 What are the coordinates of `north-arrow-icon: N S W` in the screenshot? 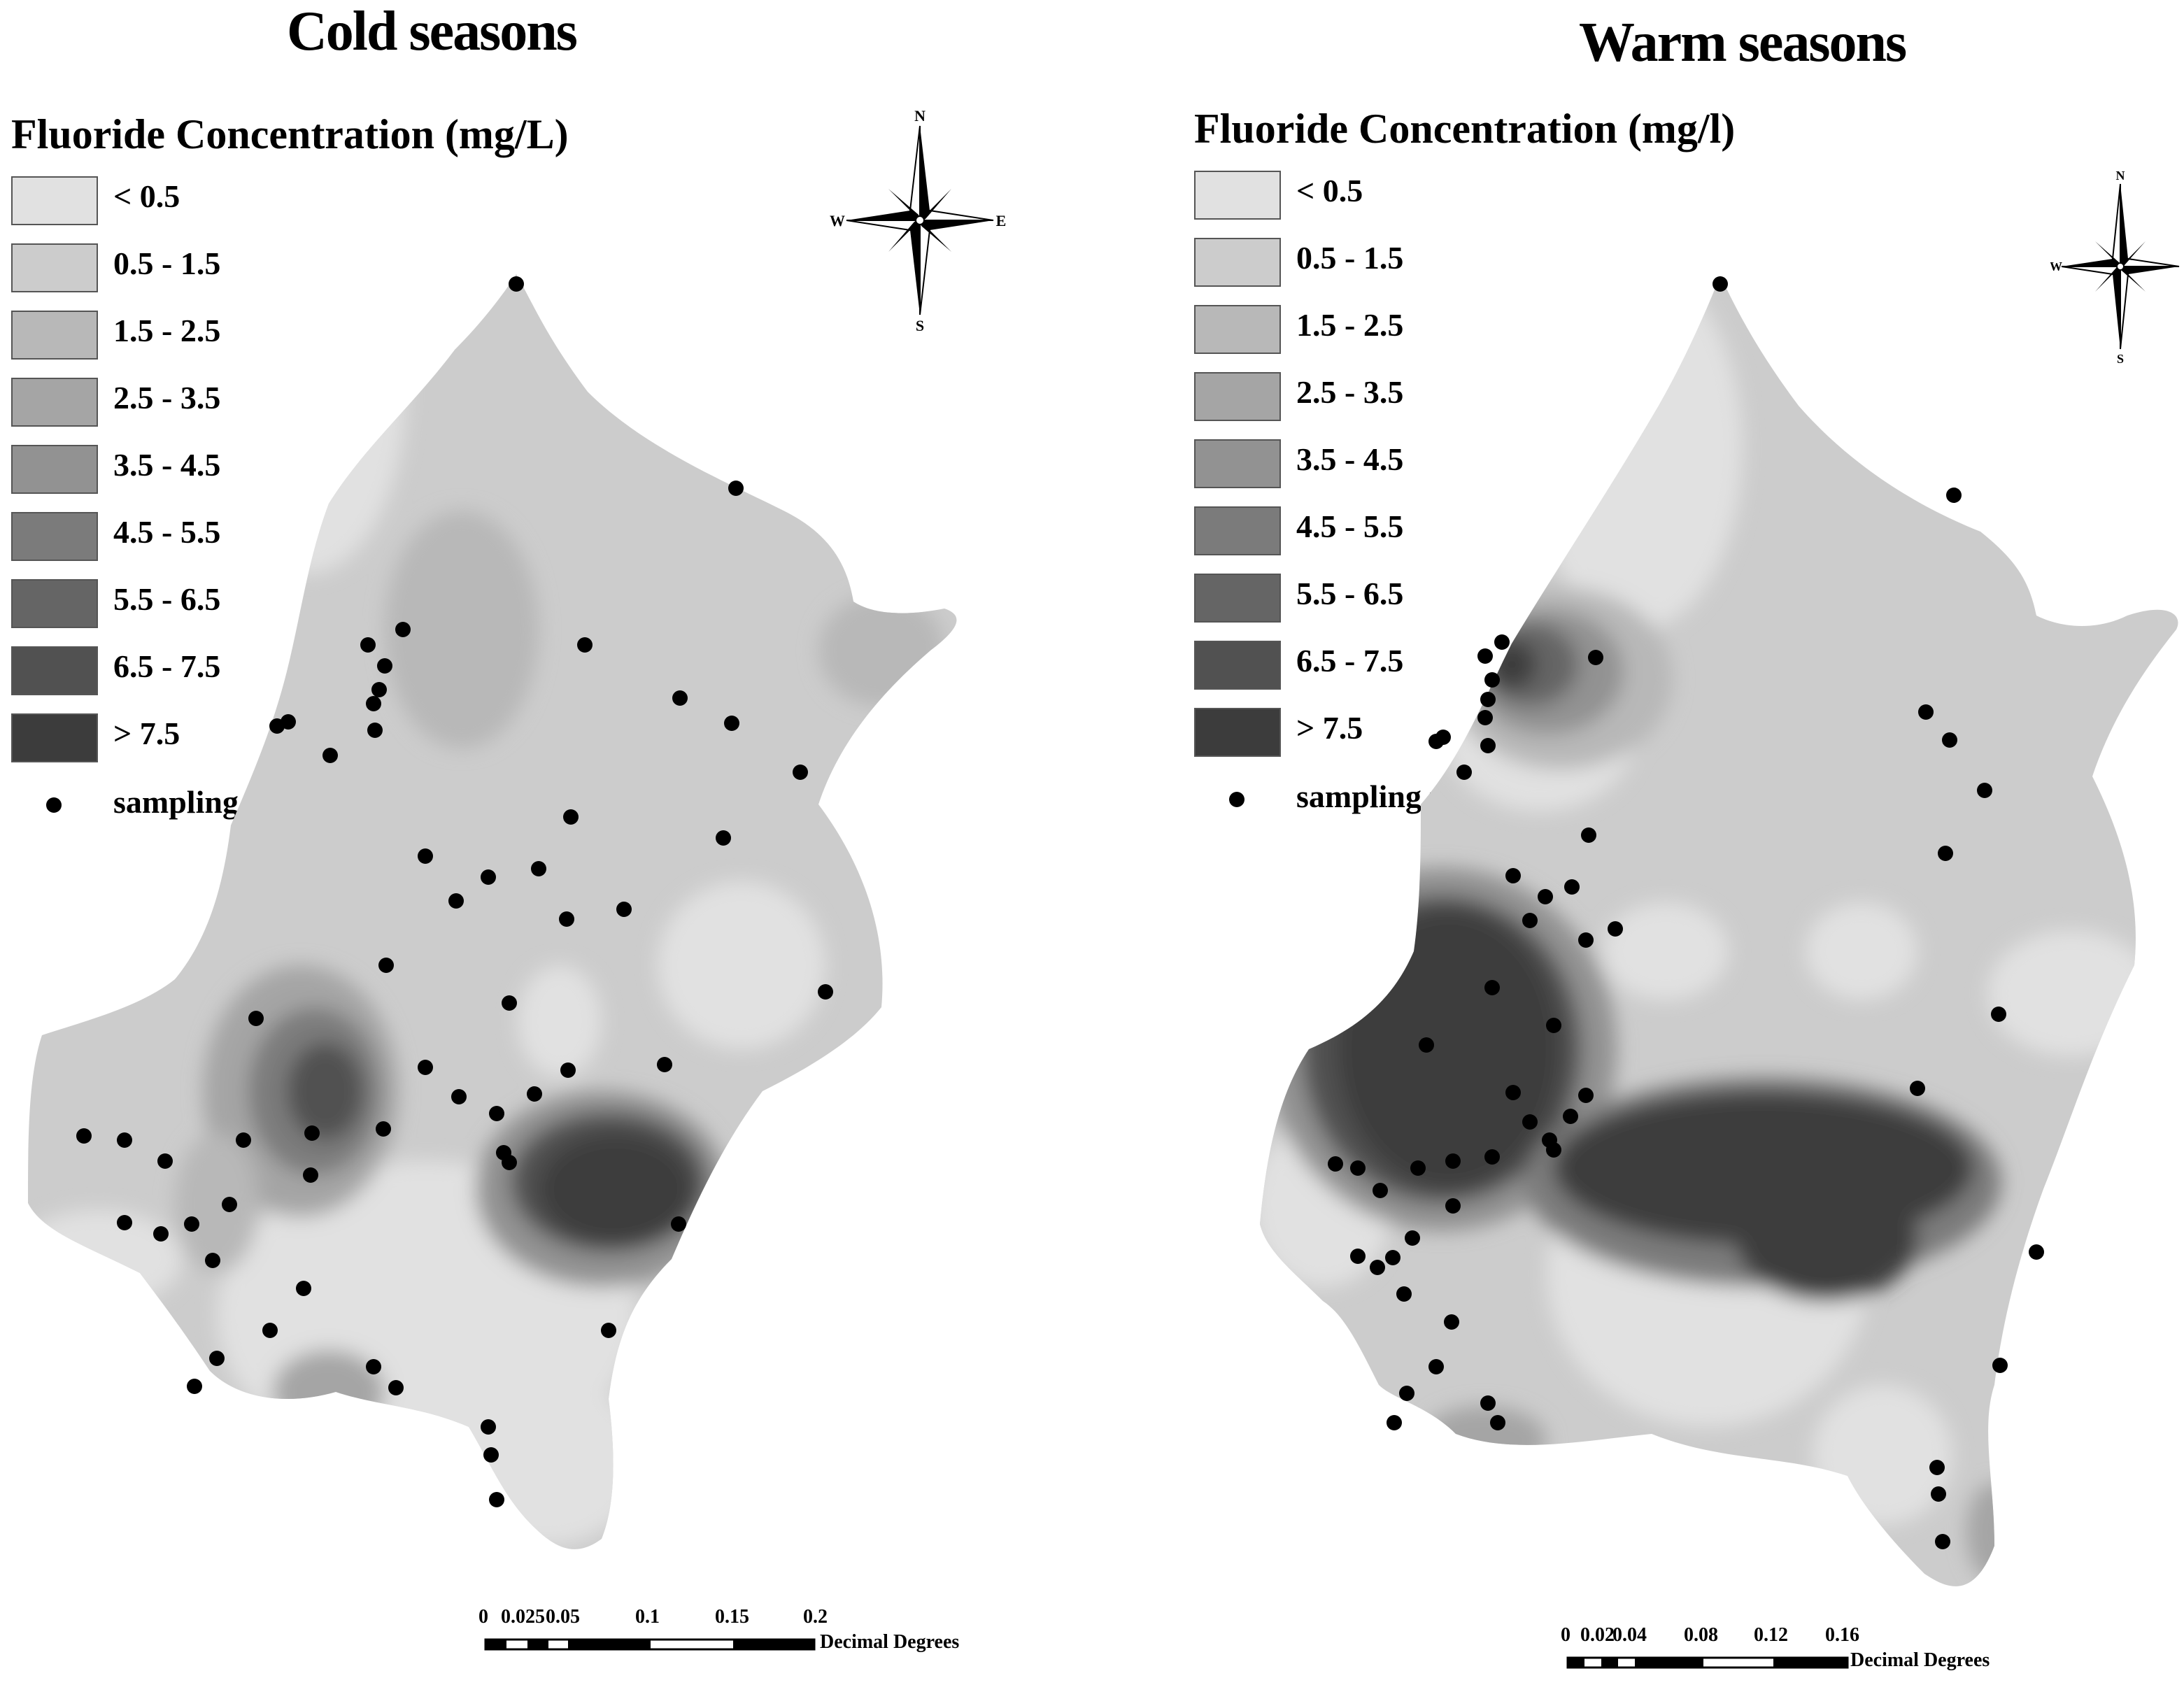 It's located at (2115, 267).